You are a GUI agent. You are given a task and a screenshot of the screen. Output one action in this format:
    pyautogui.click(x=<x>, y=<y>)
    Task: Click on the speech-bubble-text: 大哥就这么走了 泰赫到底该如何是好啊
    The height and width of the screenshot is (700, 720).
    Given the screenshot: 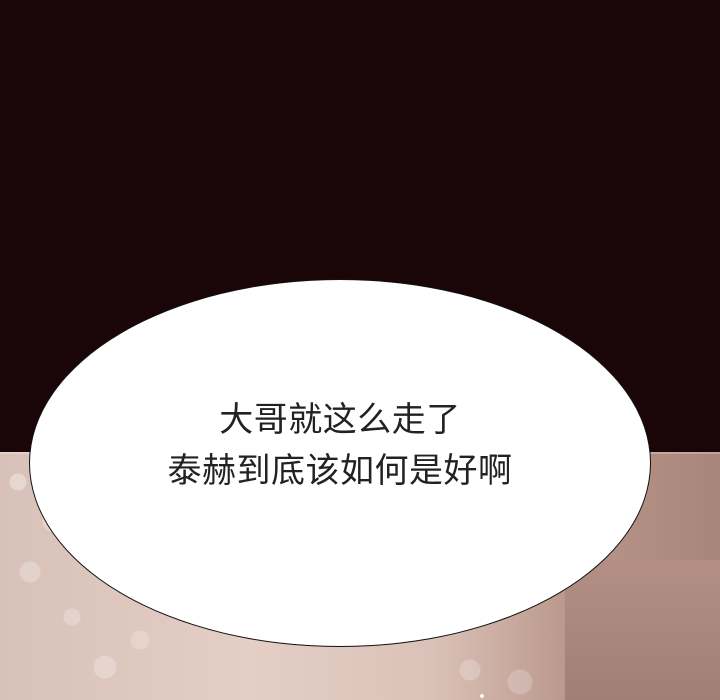 What is the action you would take?
    pyautogui.click(x=340, y=446)
    